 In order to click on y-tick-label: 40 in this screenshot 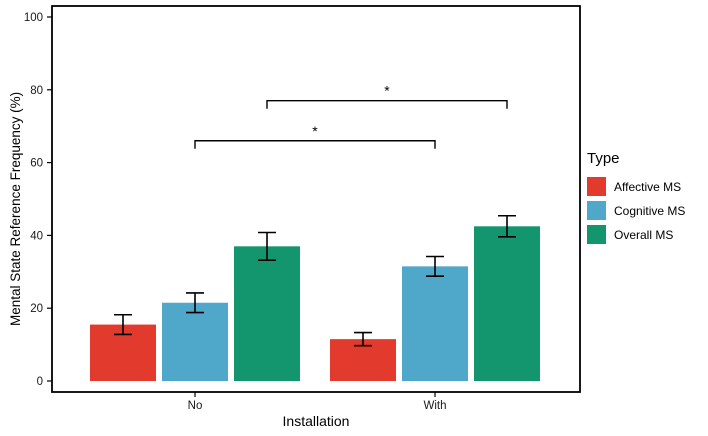, I will do `click(36, 236)`.